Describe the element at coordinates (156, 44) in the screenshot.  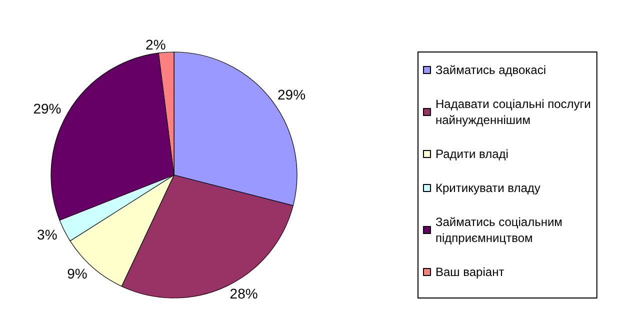
I see `data-label: 2%` at that location.